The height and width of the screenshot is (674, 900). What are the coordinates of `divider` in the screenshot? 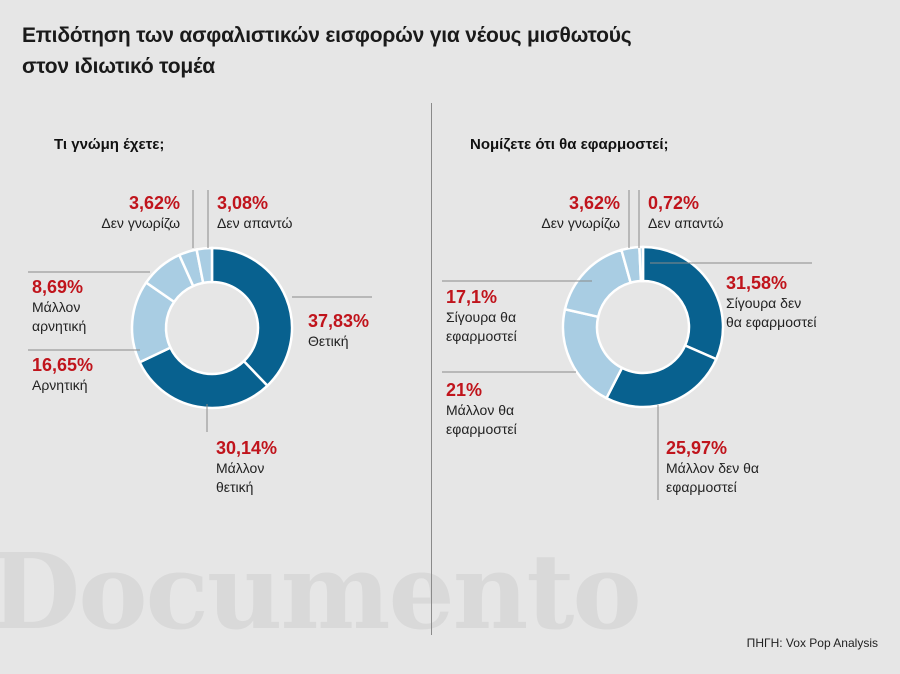 It's located at (431, 369).